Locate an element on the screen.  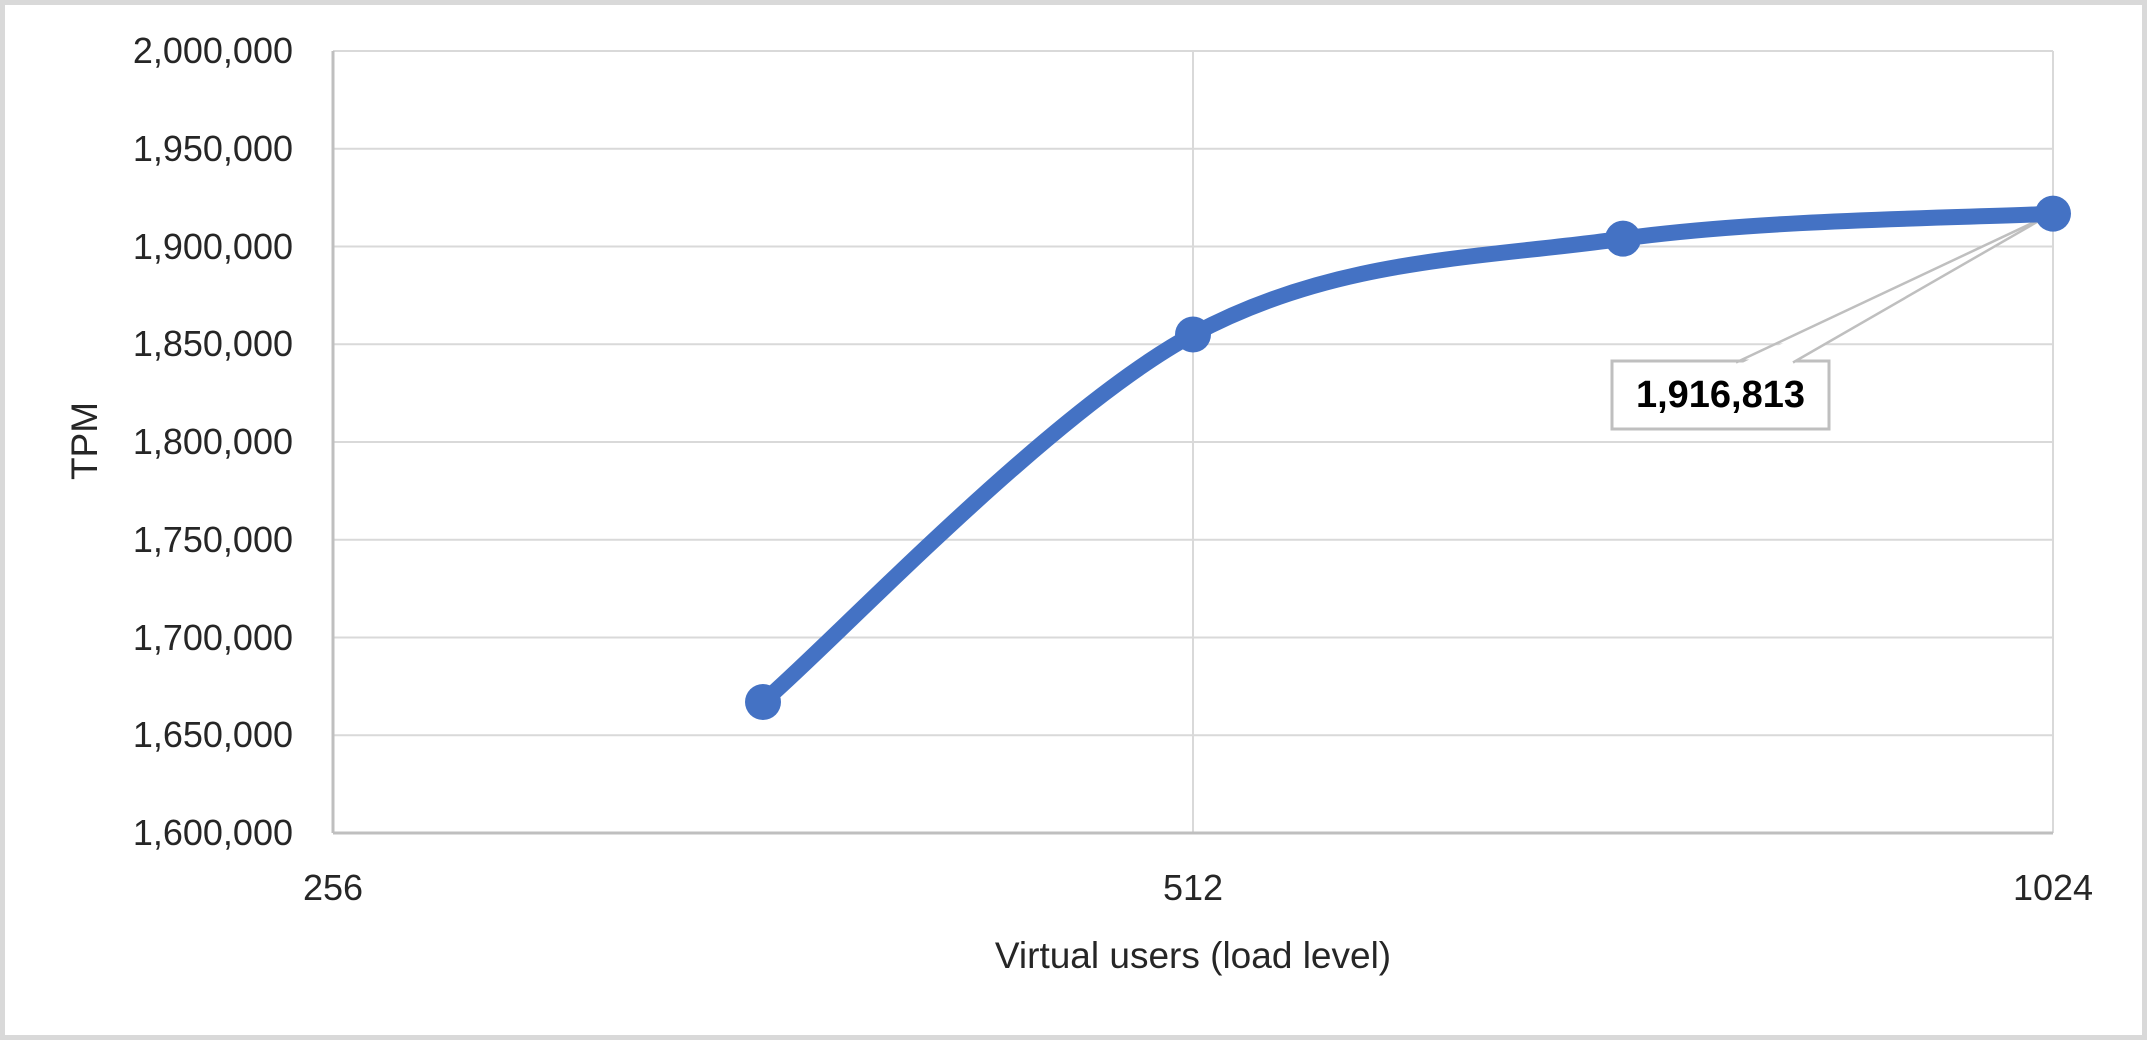
y-axis-tick-label: 1,750,000 is located at coordinates (212, 539).